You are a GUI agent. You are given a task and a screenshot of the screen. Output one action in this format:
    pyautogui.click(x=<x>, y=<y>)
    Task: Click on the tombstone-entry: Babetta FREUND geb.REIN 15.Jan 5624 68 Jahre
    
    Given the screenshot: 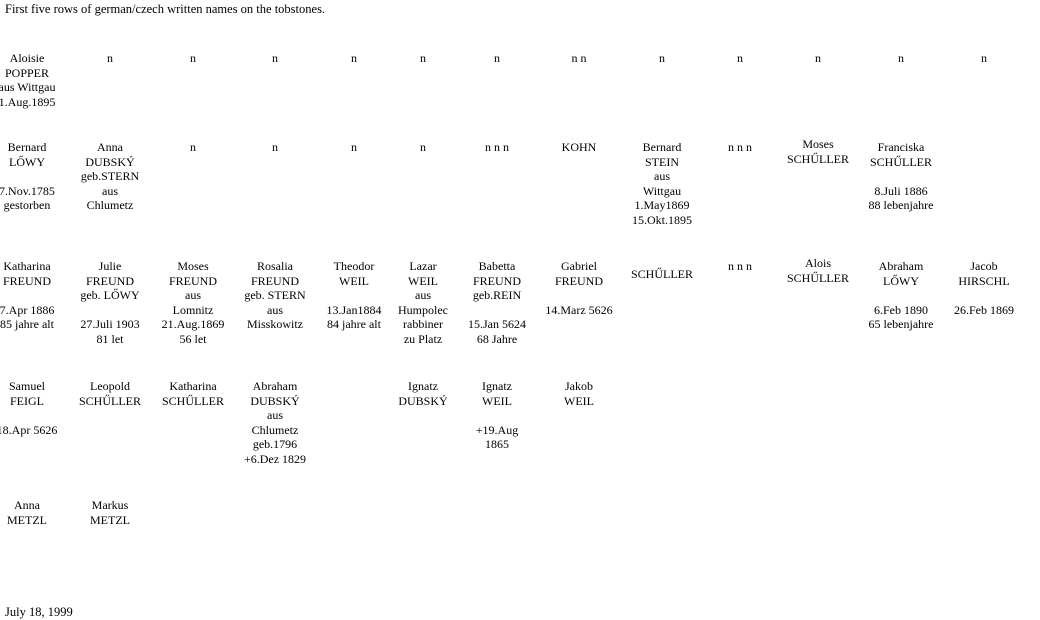 What is the action you would take?
    pyautogui.click(x=497, y=302)
    